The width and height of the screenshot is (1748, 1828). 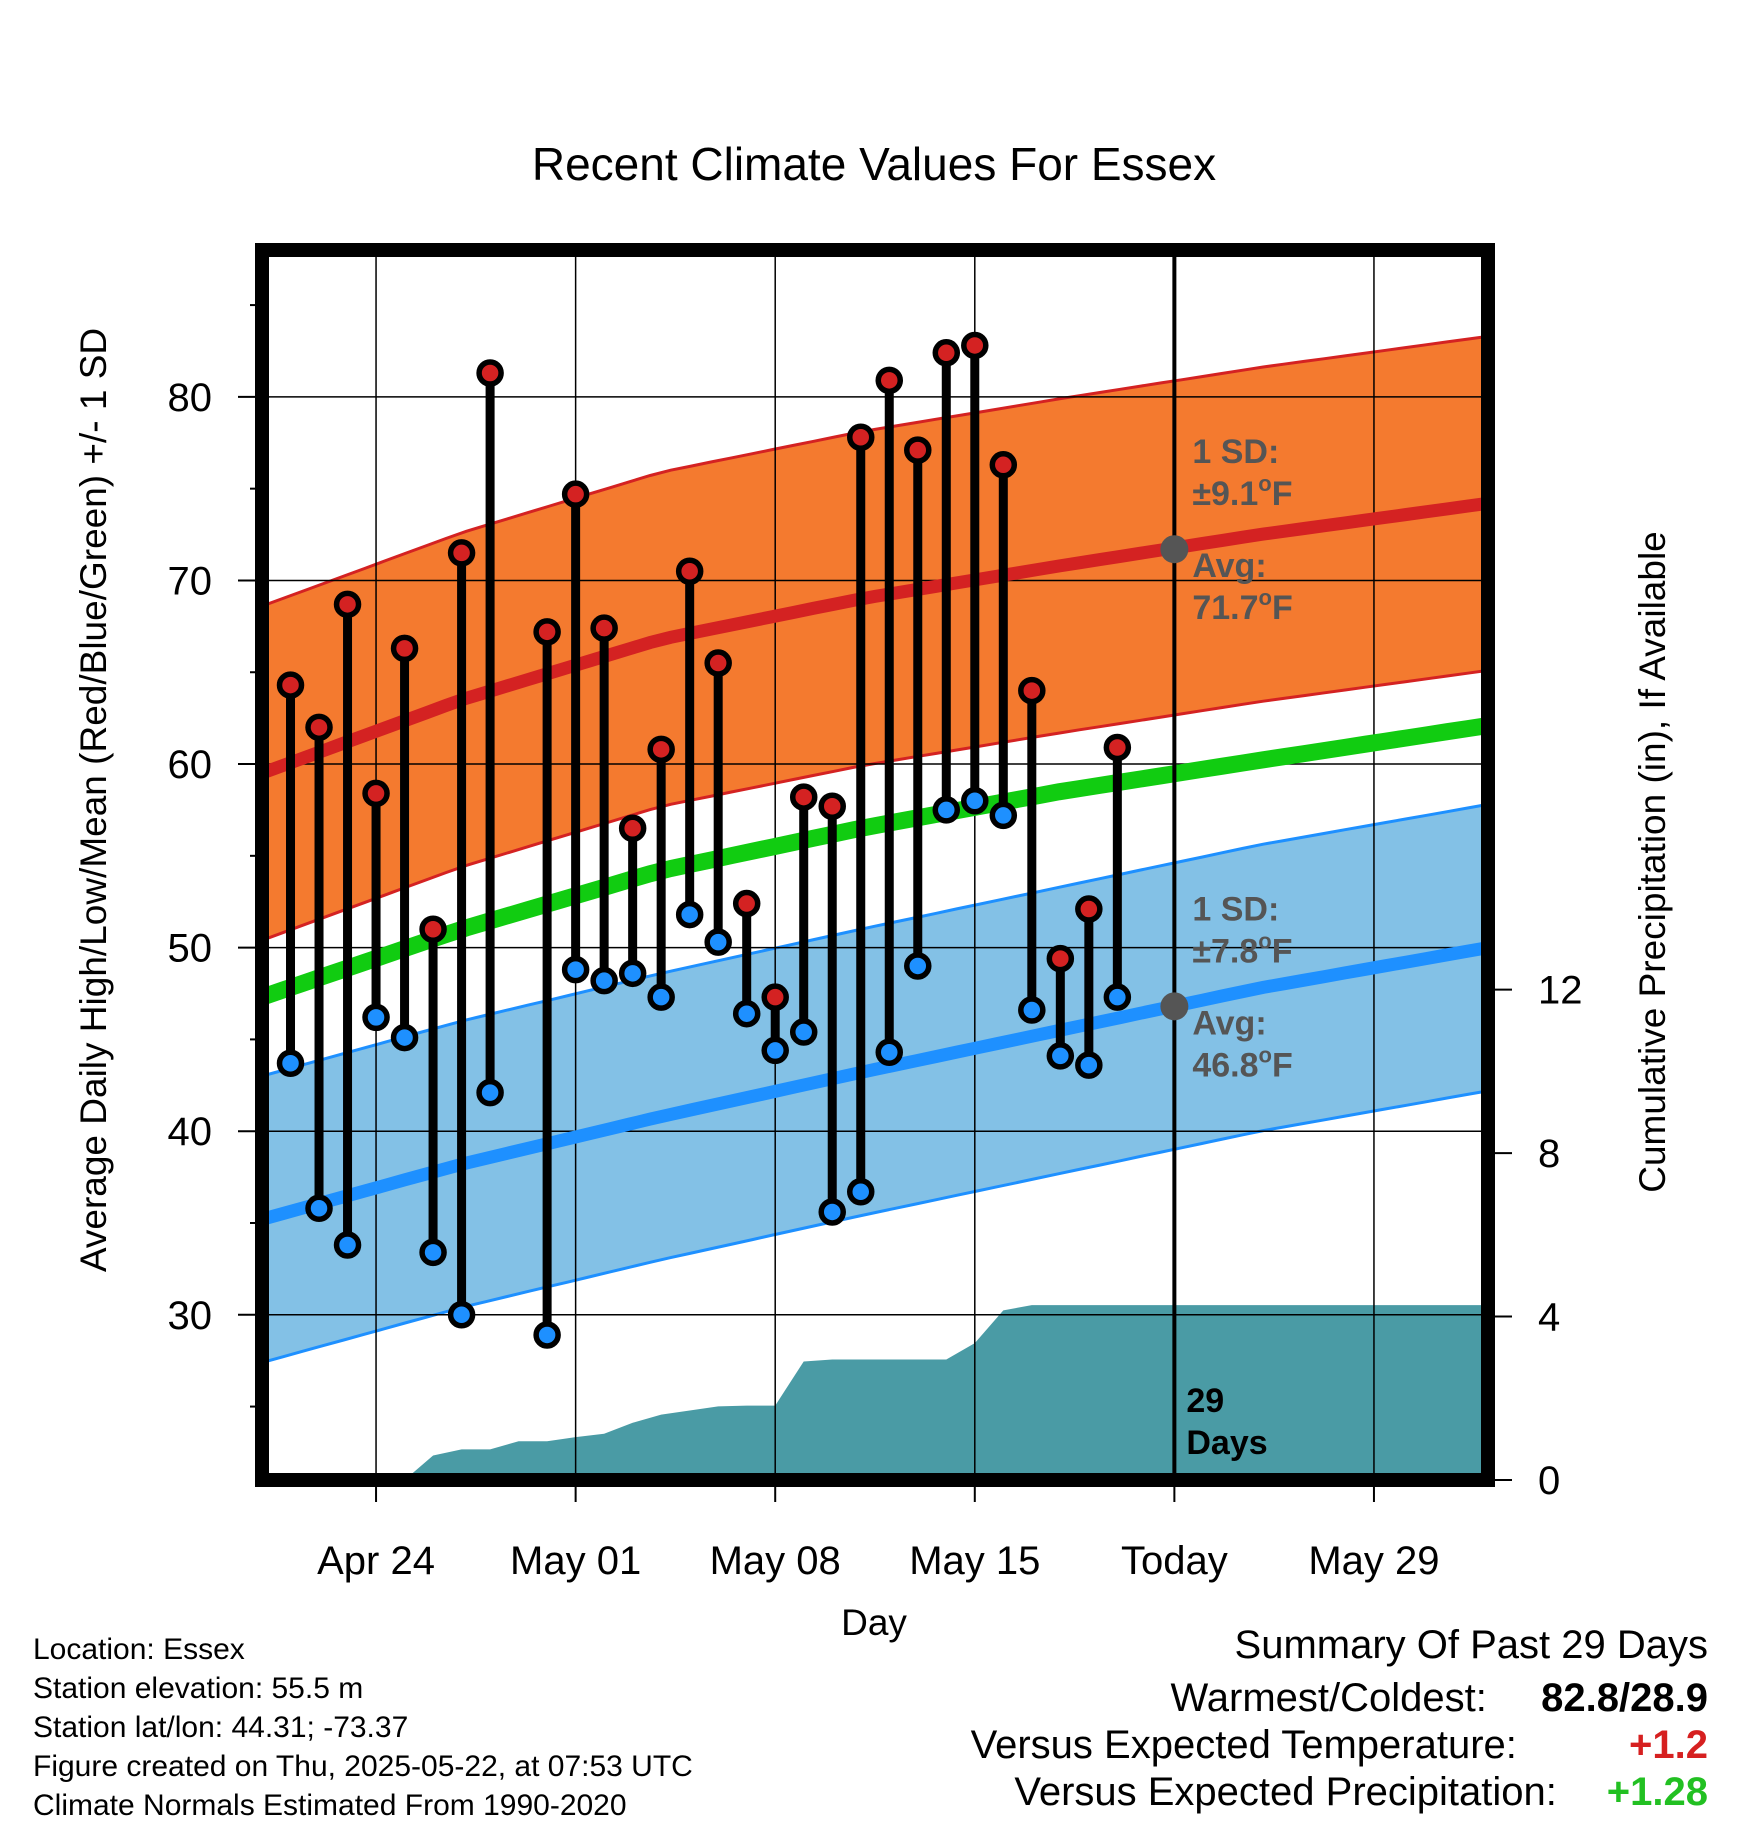 What do you see at coordinates (190, 581) in the screenshot?
I see `y-tick-label-left: 70` at bounding box center [190, 581].